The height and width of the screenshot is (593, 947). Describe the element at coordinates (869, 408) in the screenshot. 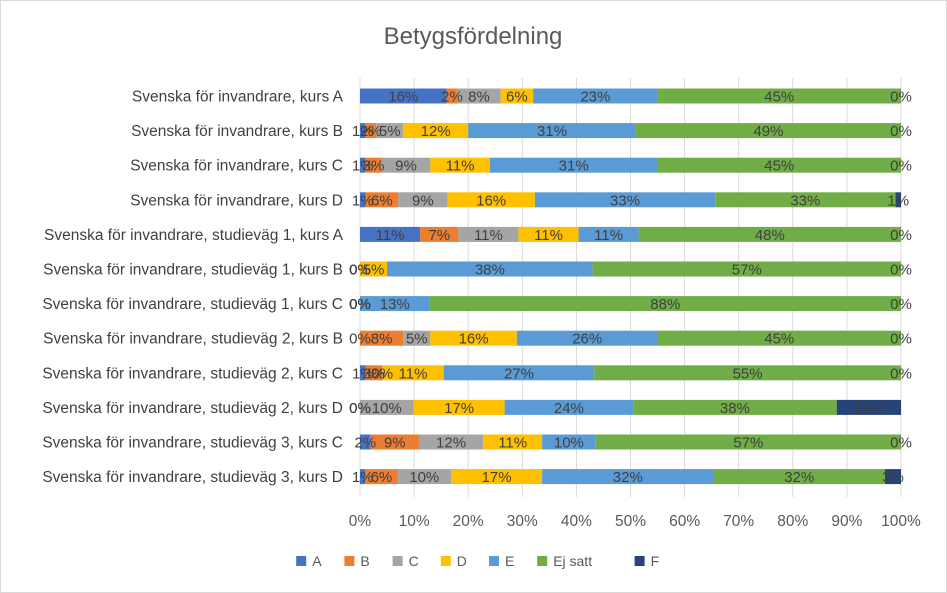

I see `data-label: 12%` at that location.